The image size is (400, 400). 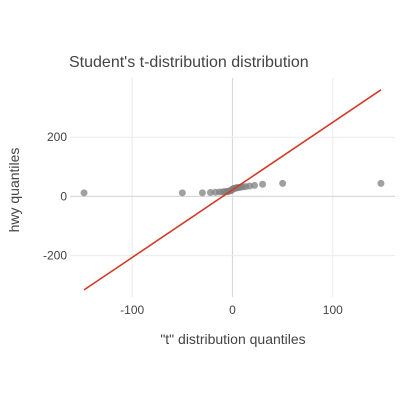 What do you see at coordinates (189, 62) in the screenshot?
I see `chart-title: Student's t-distribution distribution` at bounding box center [189, 62].